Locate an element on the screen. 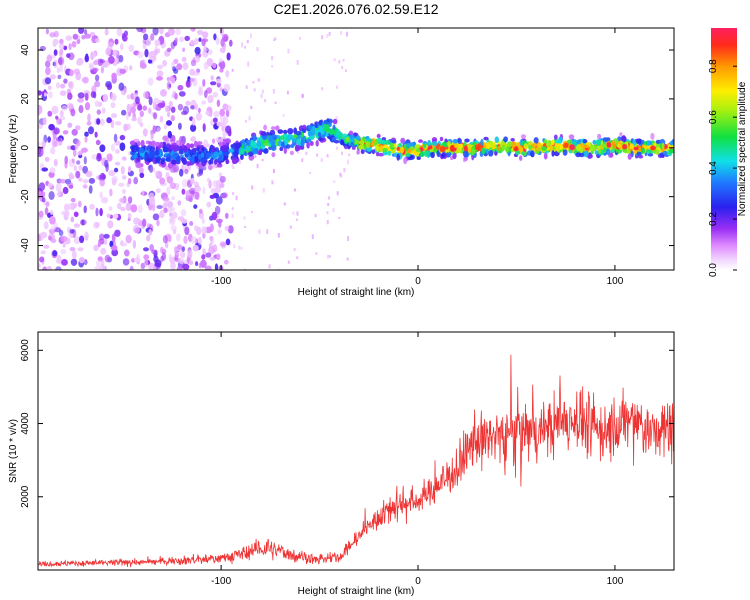 The width and height of the screenshot is (750, 600). x-tick-label: 100 is located at coordinates (615, 581).